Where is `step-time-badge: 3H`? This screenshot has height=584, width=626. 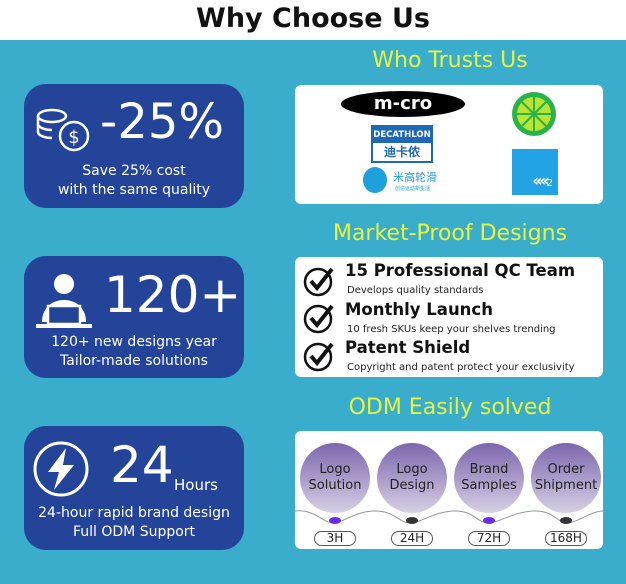
step-time-badge: 3H is located at coordinates (335, 538).